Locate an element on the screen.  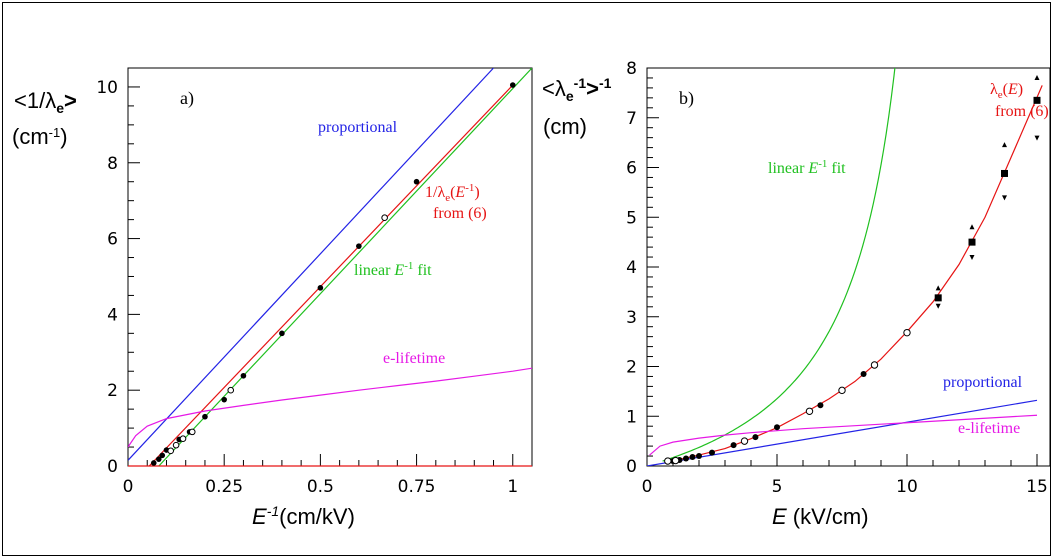
annotation-linear-fit-a: linear E-1 fit is located at coordinates (393, 269).